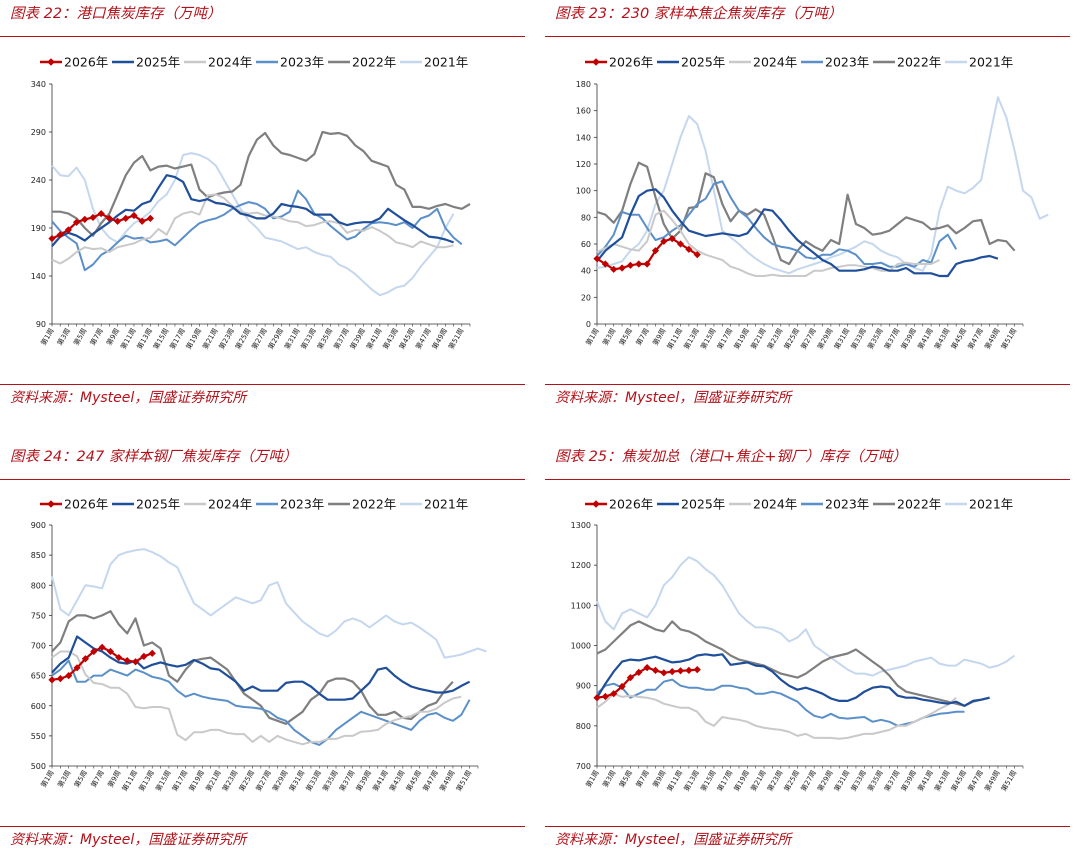 The height and width of the screenshot is (857, 1080). I want to click on y-tick-label: 60, so click(586, 244).